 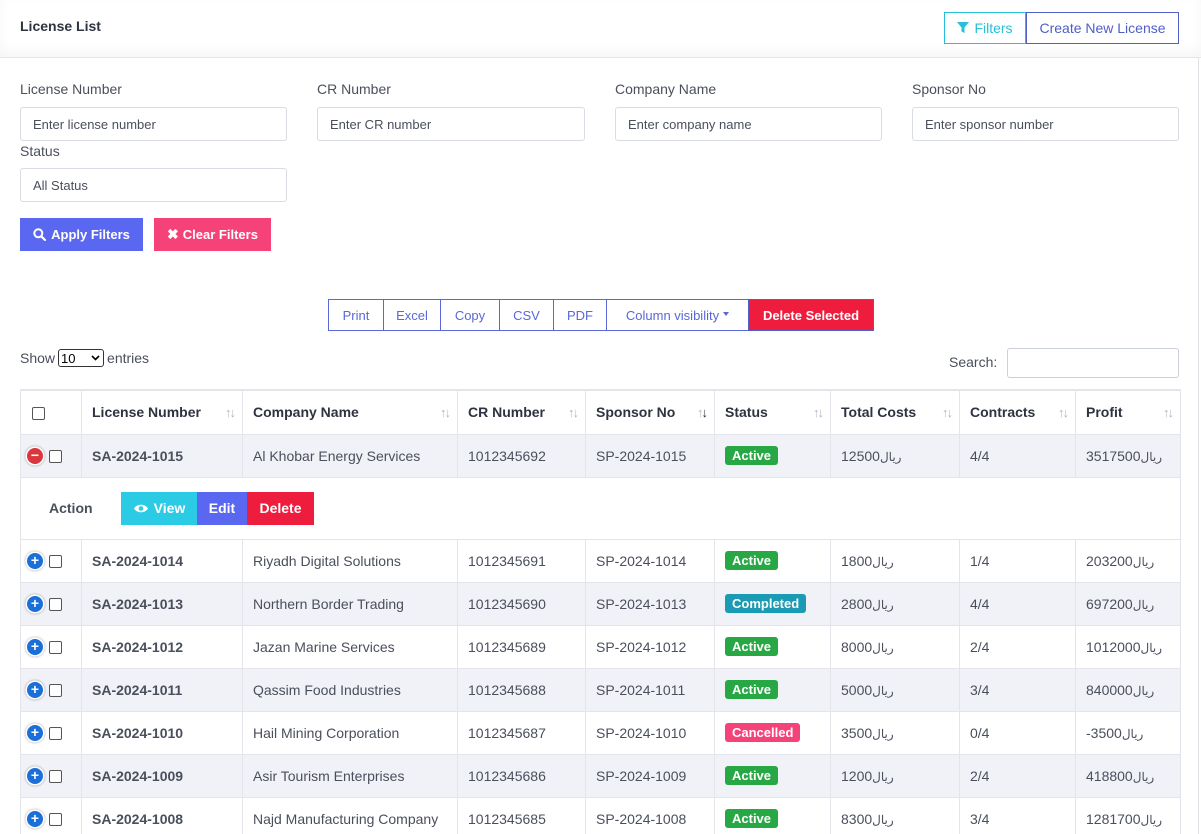 What do you see at coordinates (354, 89) in the screenshot?
I see `cr-number-label: CR Number` at bounding box center [354, 89].